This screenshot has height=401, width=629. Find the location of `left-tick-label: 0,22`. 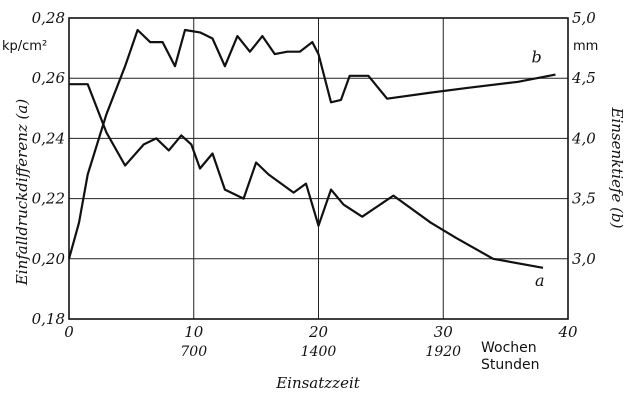

left-tick-label: 0,22 is located at coordinates (48, 199).